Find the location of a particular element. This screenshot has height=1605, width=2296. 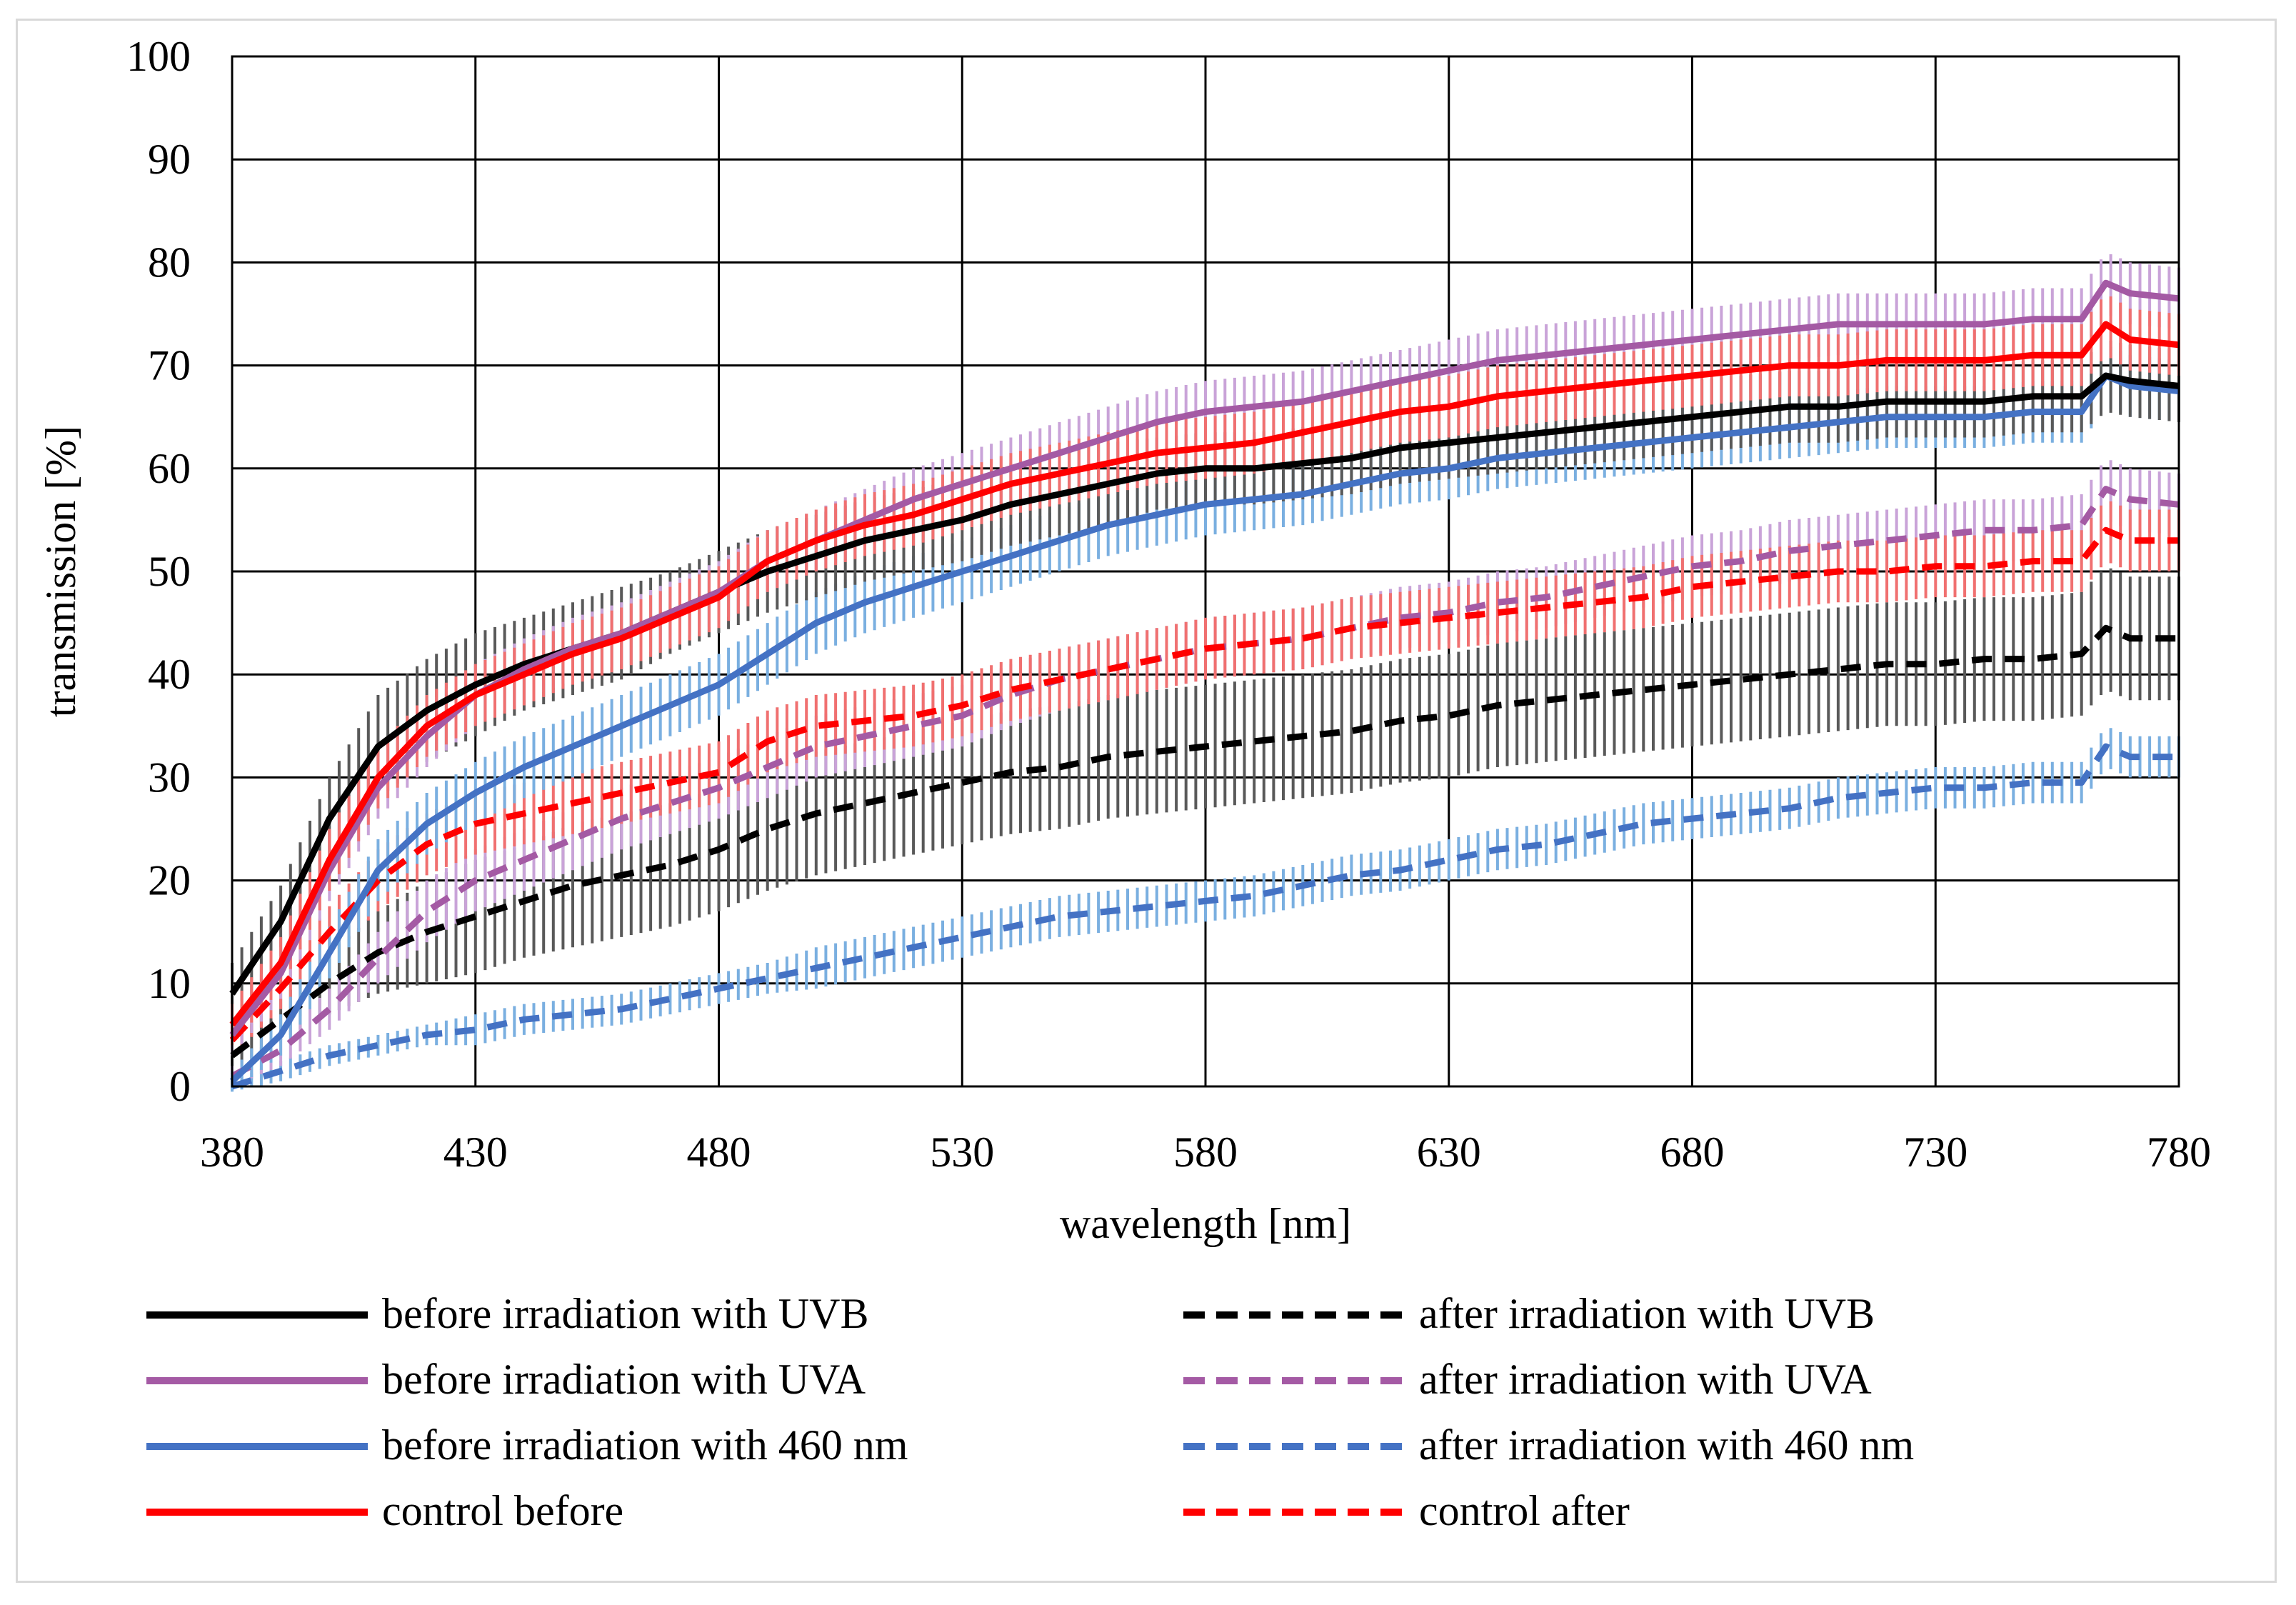

legend-item: before irradiation with 460 nm is located at coordinates (527, 1445).